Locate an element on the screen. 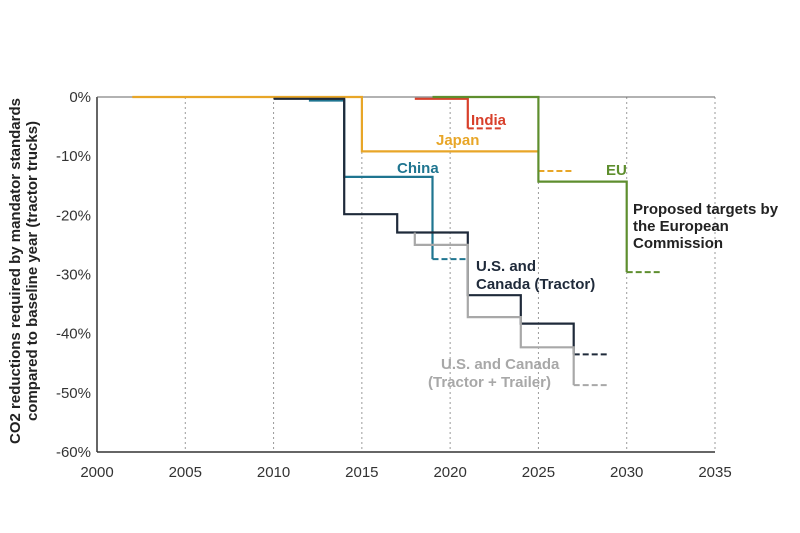  y-tick-label: -10% is located at coordinates (73, 156).